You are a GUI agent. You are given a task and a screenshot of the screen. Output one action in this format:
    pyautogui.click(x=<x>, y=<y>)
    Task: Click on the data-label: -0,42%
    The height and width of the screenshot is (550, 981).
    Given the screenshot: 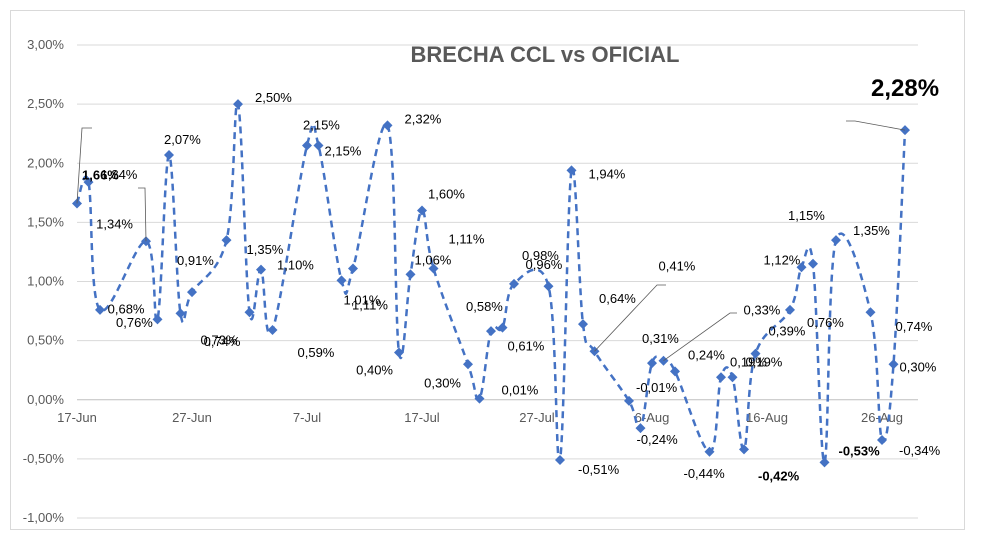 What is the action you would take?
    pyautogui.click(x=779, y=475)
    